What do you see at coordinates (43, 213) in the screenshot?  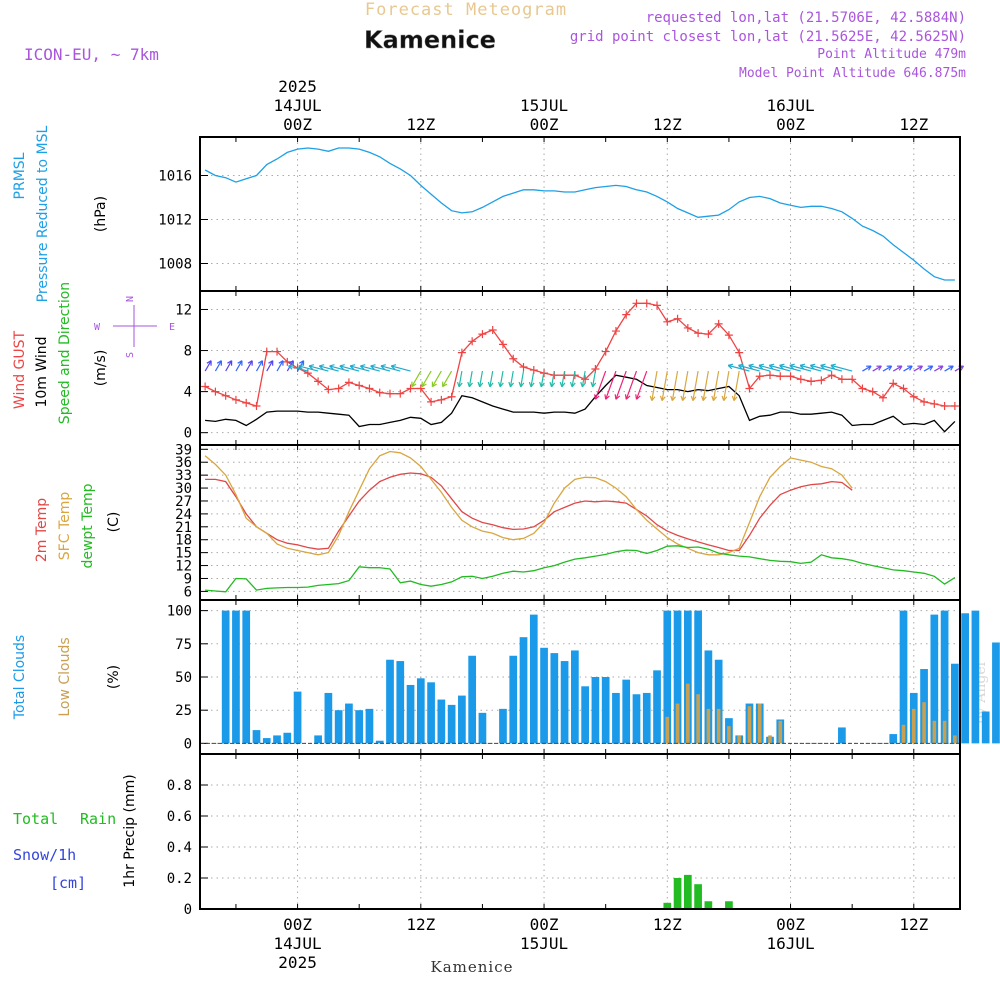 I see `pressure-label-2: Pressure Reduced to MSL` at bounding box center [43, 213].